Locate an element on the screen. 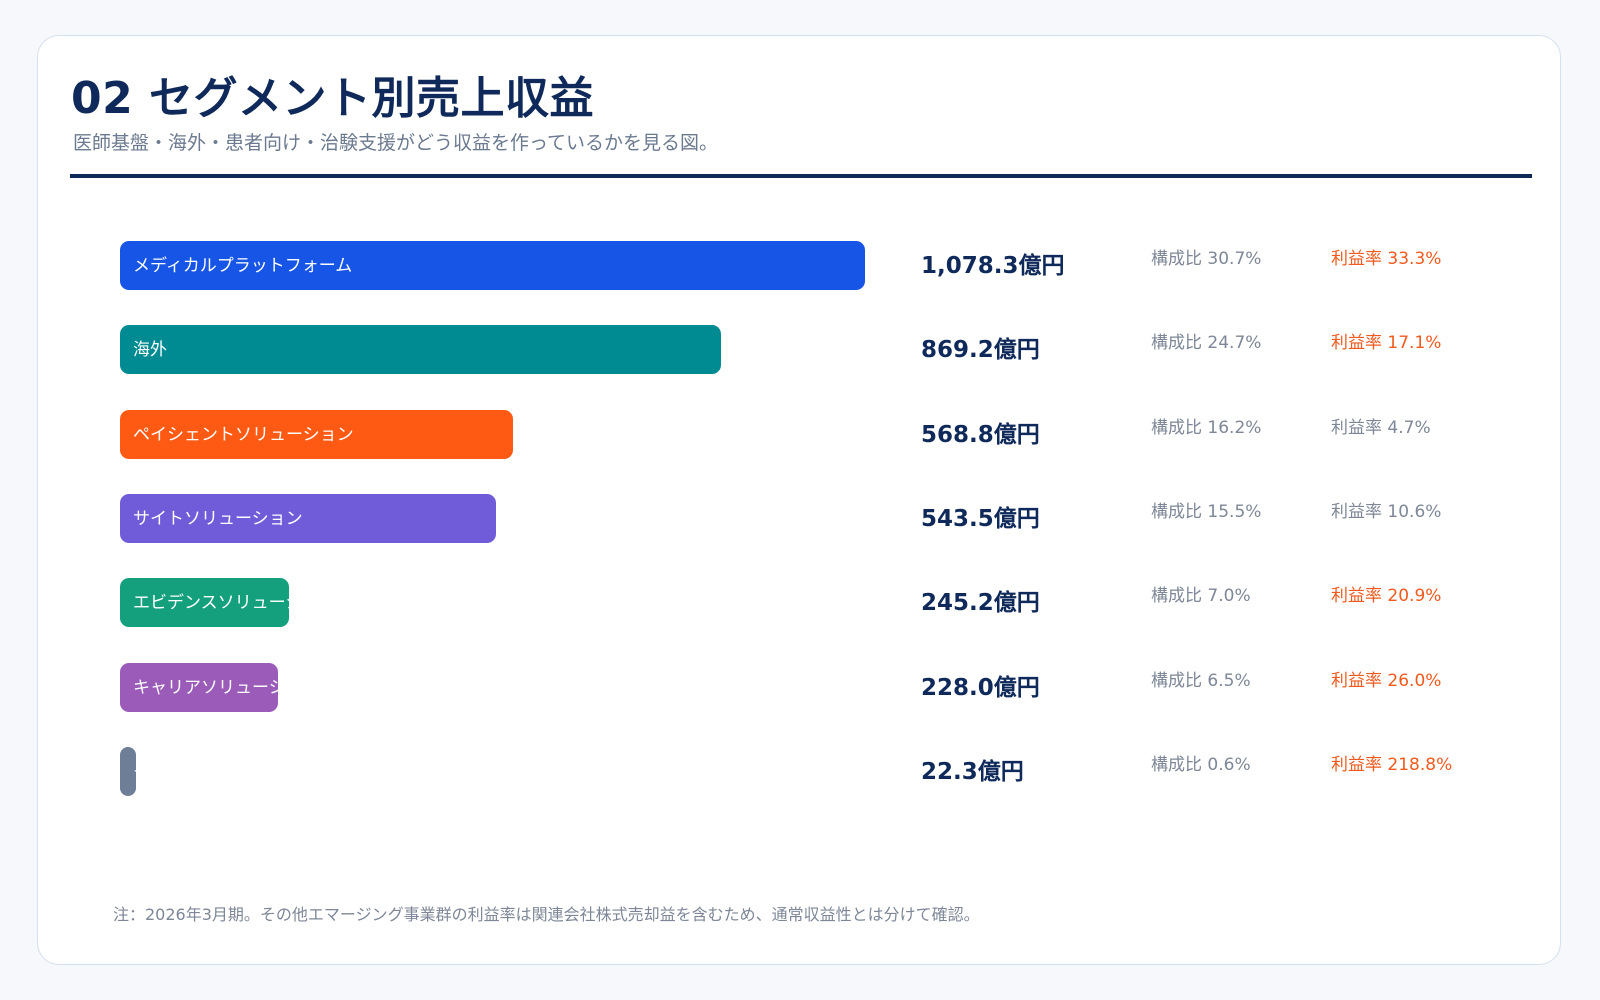  segment-row: キャリアソリューション 228.0億円 構成比 6.5% 利益率 26.0% is located at coordinates (800, 687).